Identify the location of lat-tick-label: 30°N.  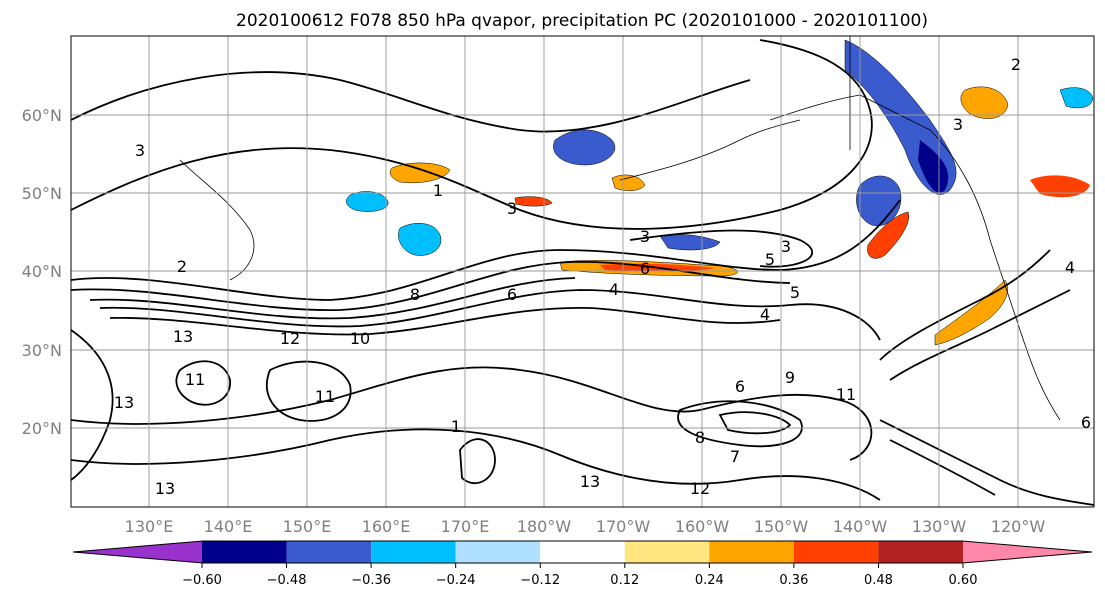
(42, 350).